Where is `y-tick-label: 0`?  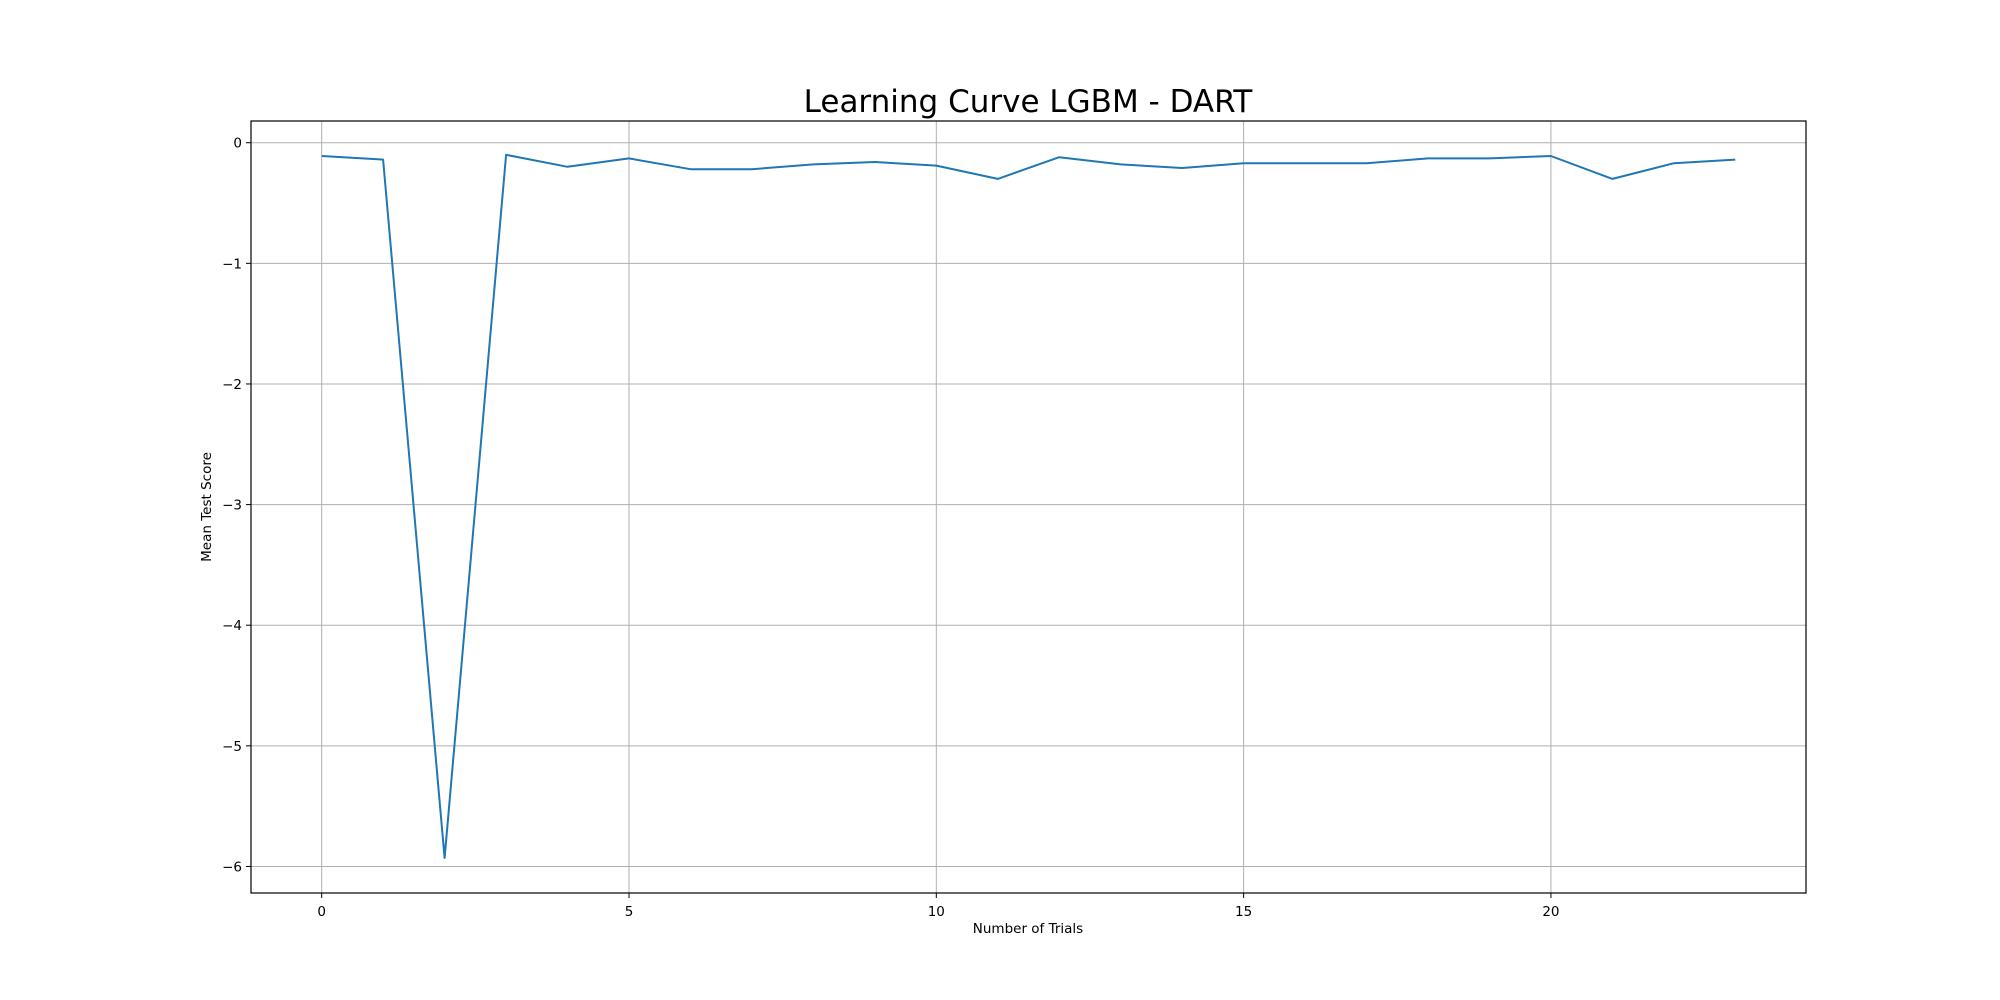 y-tick-label: 0 is located at coordinates (237, 144).